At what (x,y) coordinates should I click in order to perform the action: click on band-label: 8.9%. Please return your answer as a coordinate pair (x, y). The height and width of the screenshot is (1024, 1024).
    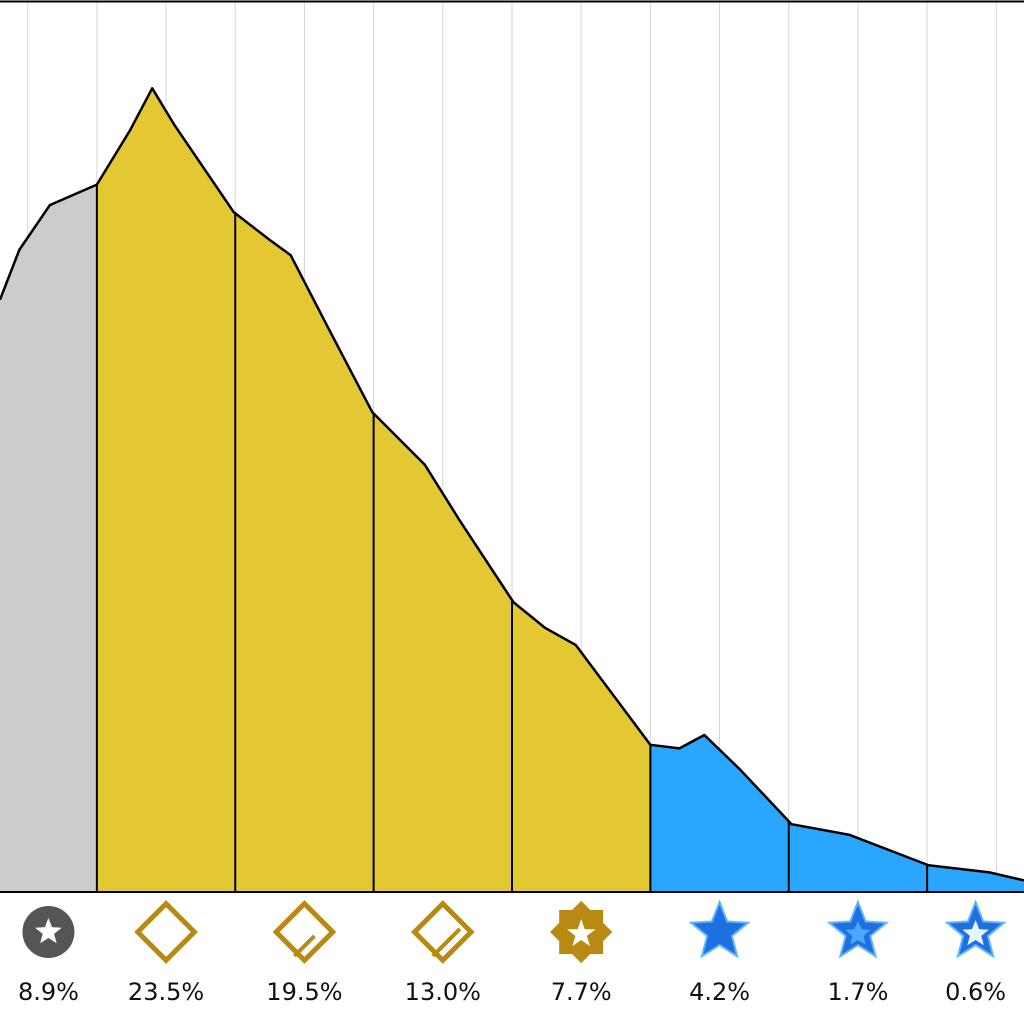
    Looking at the image, I should click on (48, 992).